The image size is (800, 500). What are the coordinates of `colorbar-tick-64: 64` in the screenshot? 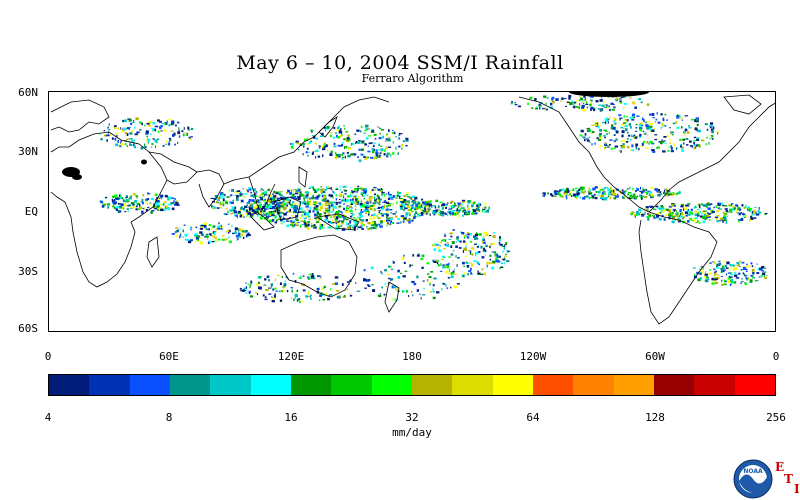 It's located at (533, 417).